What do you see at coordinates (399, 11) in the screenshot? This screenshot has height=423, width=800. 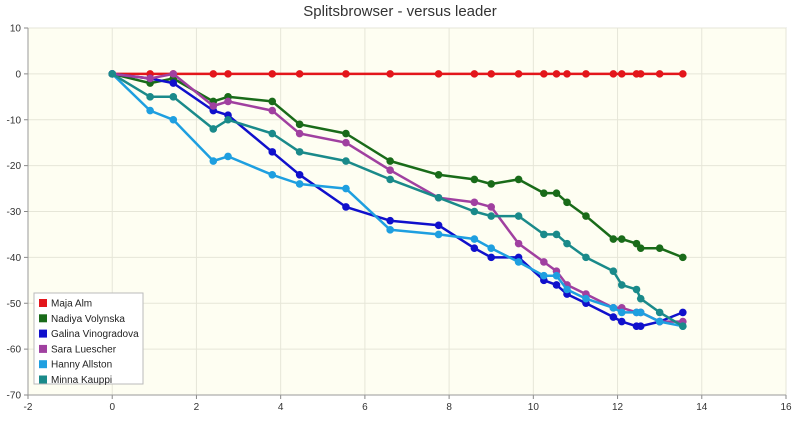 I see `chart-title: Splitsbrowser - versus leader` at bounding box center [399, 11].